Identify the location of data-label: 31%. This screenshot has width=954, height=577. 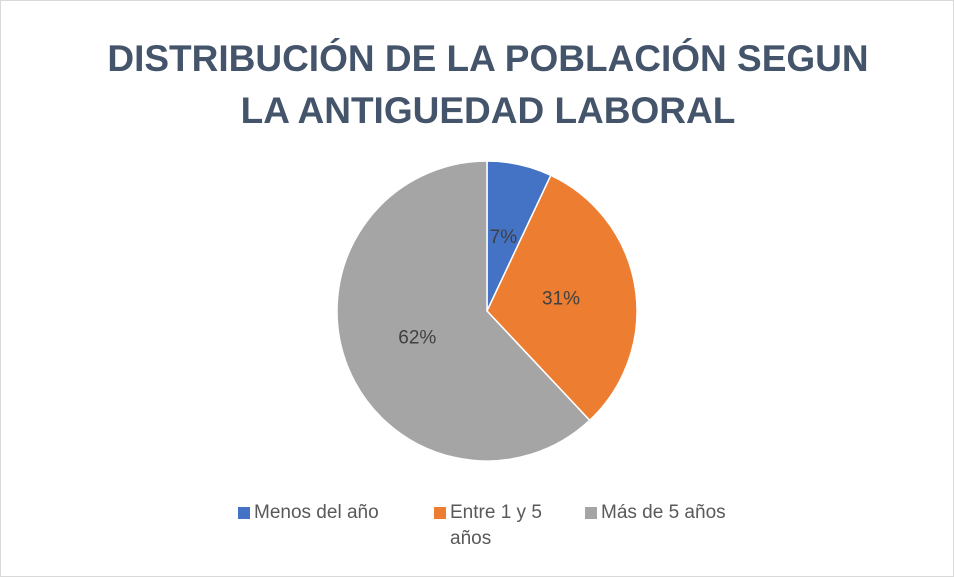
(561, 298).